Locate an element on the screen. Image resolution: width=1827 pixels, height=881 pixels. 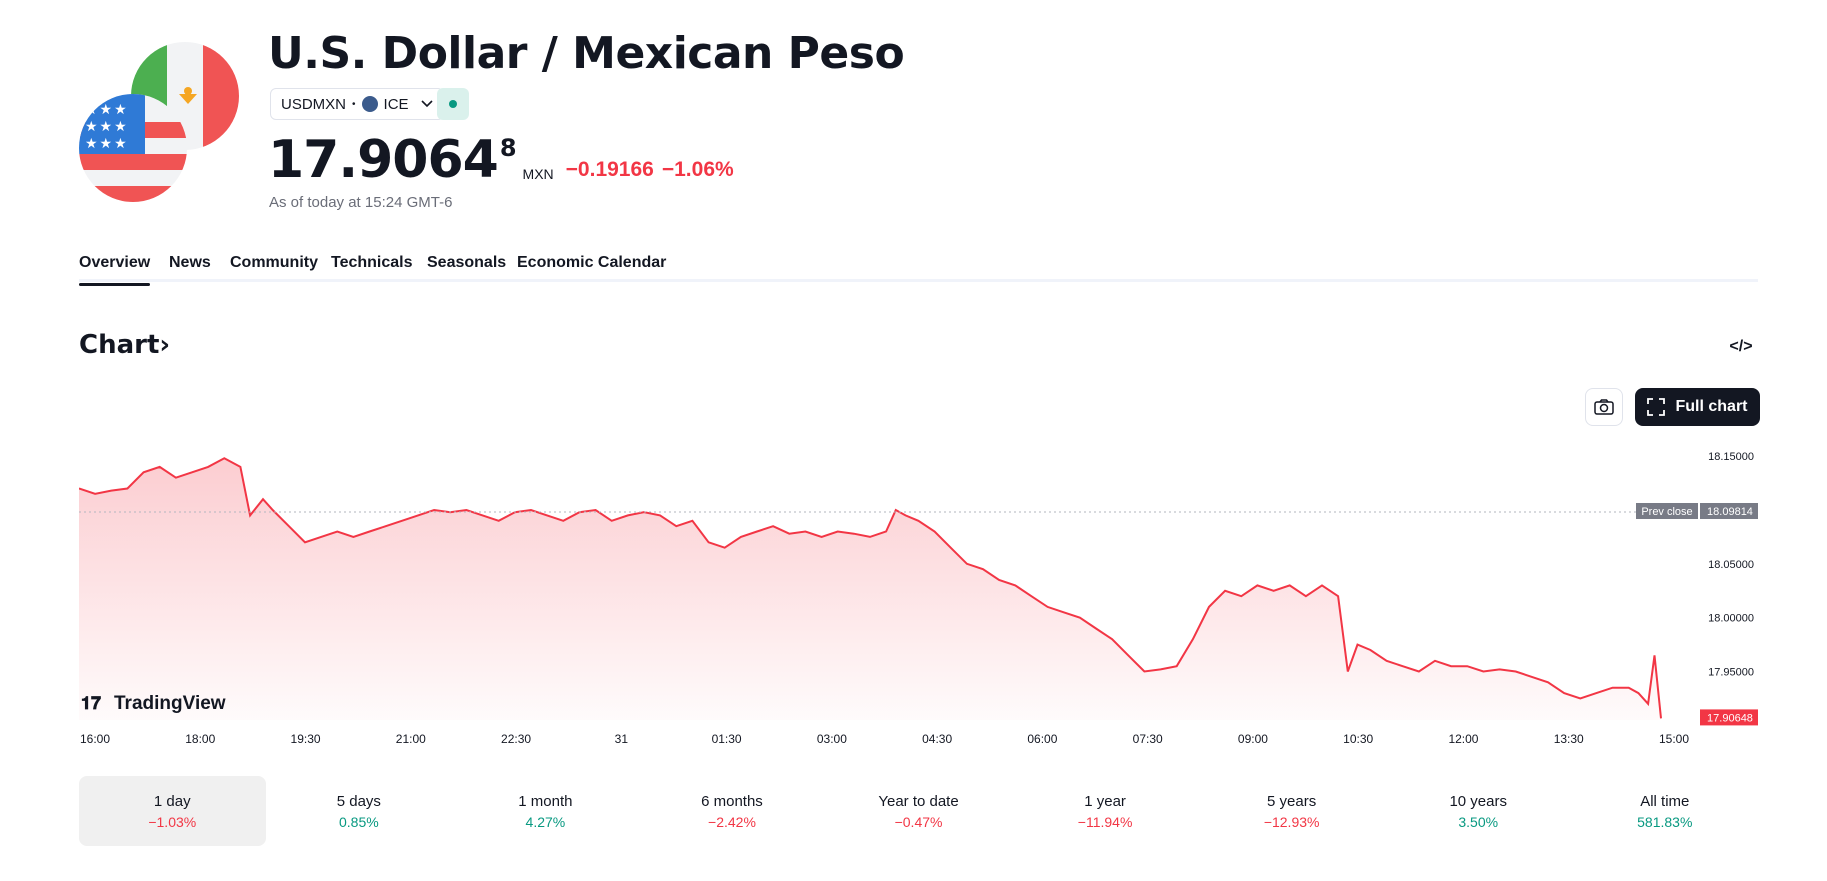
tradingview-logo-icon: 𝟏𝟕 is located at coordinates (91, 703).